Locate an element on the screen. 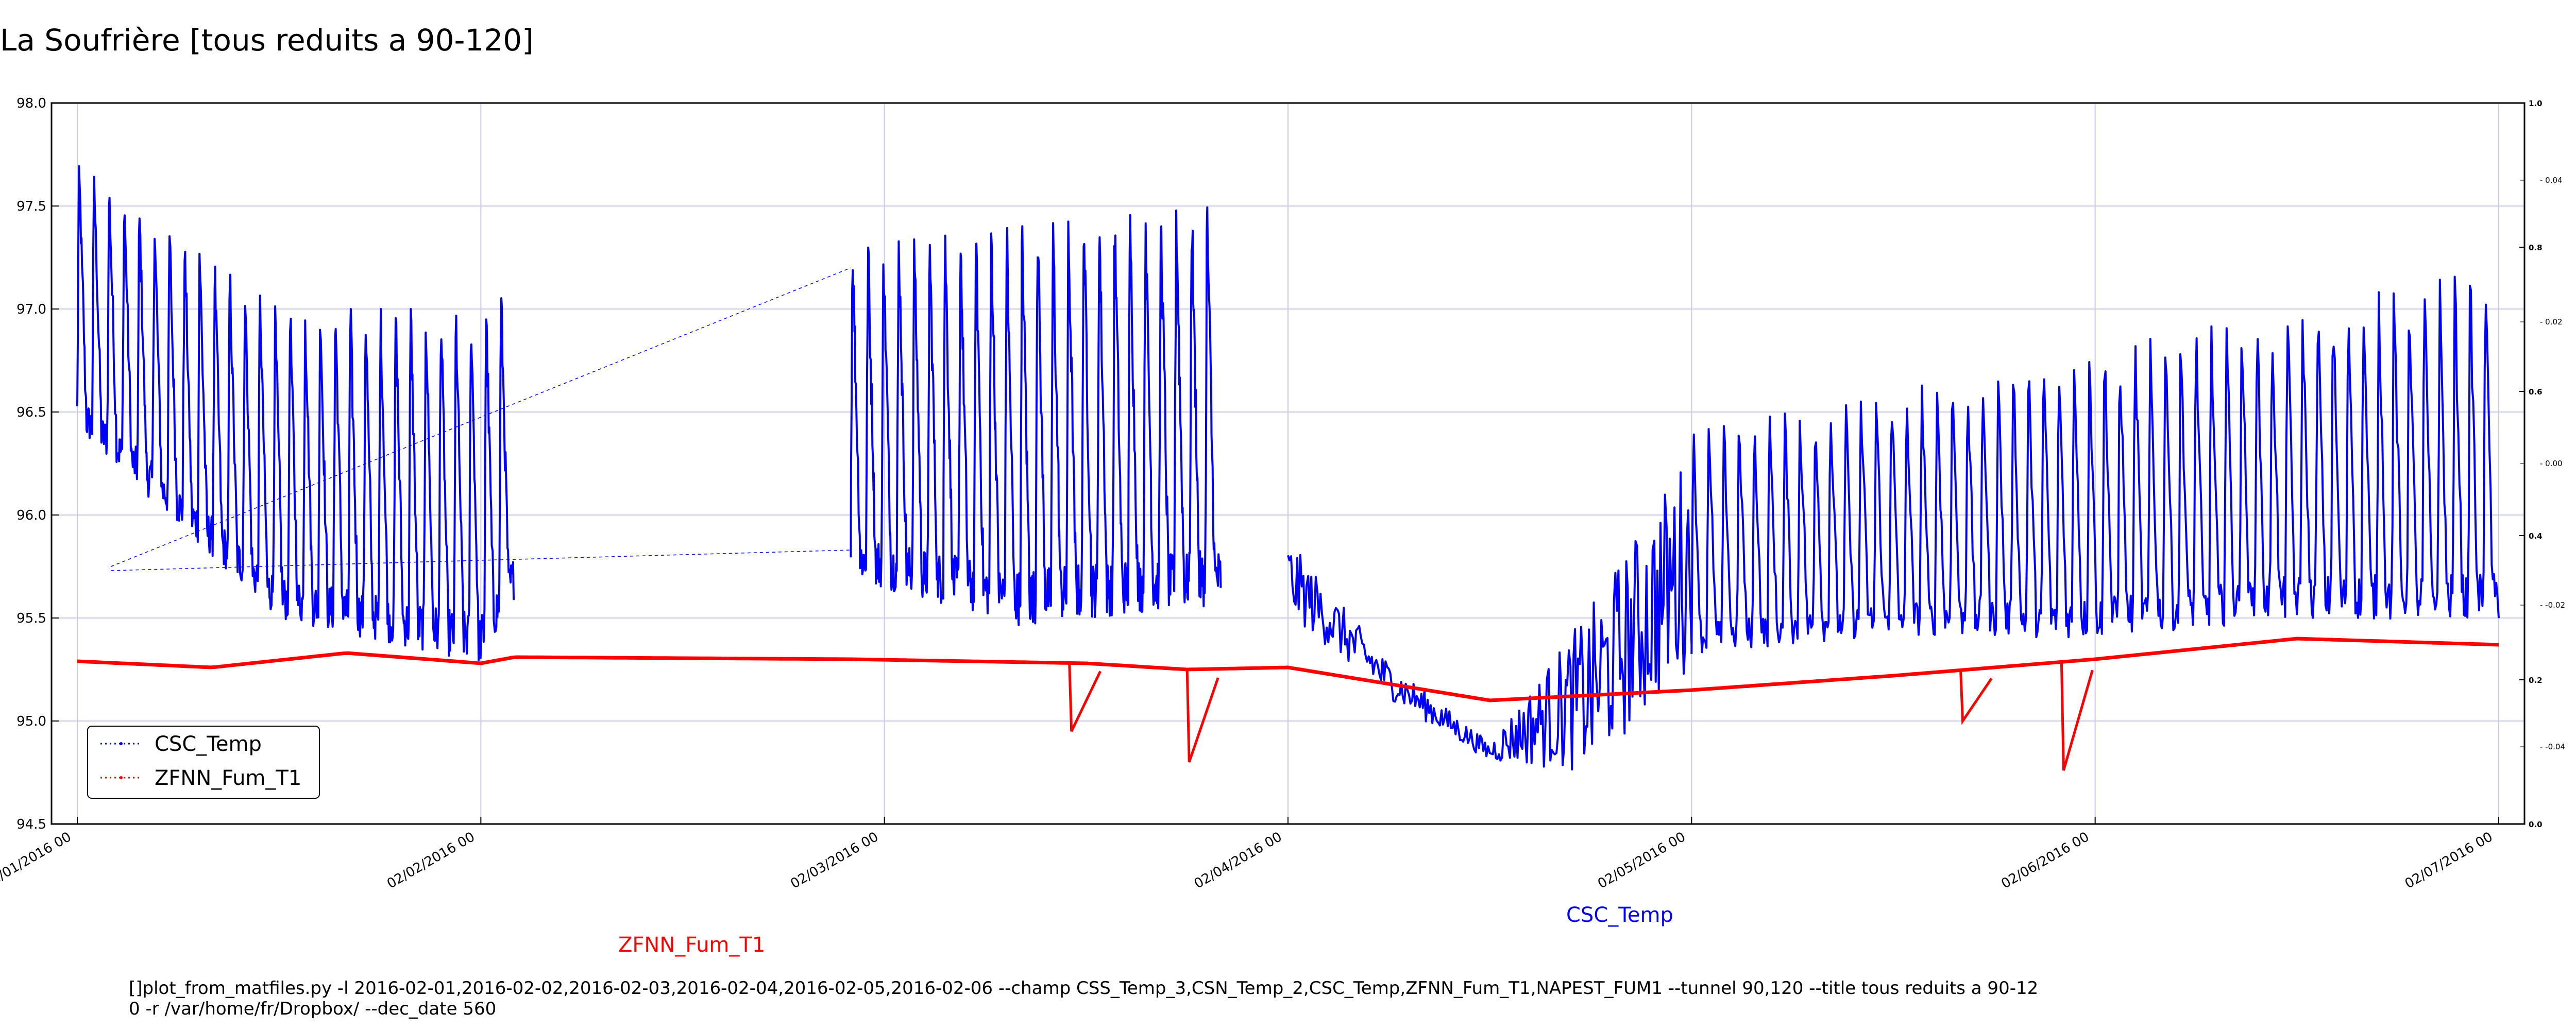  y-axis: 94.5 95.0 95.5 96.0 96.5 97.0 97.5 98.0 is located at coordinates (37, 464).